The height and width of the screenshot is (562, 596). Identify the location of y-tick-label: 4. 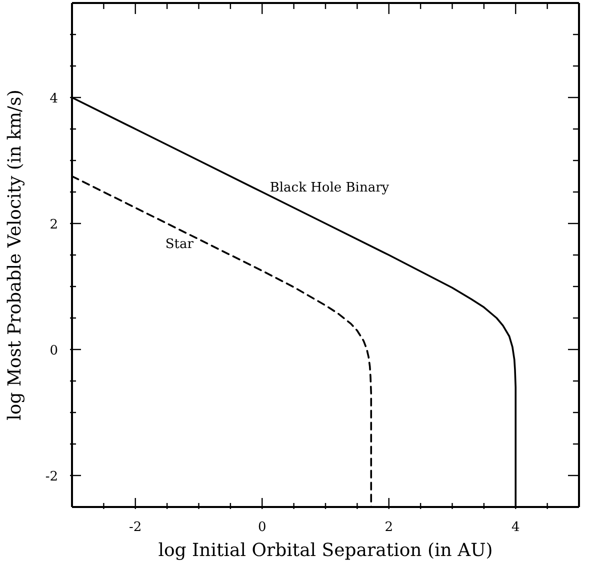
(54, 99).